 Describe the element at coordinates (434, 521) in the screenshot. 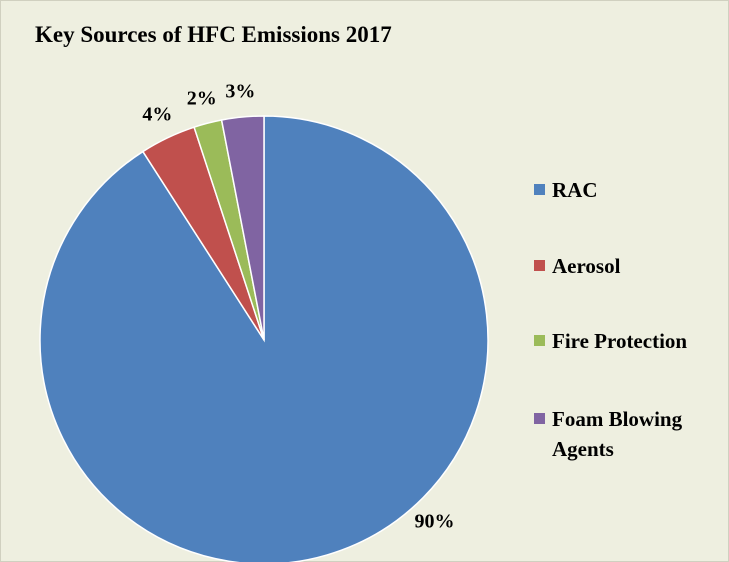

I see `data-label: 90%` at that location.